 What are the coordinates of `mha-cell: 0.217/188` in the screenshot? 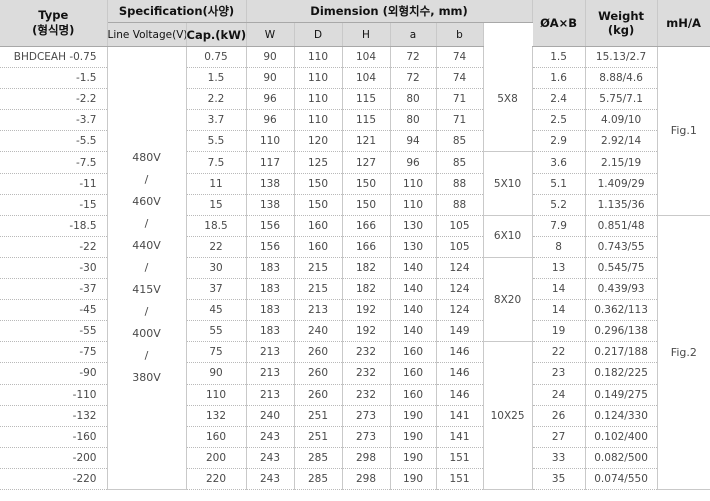 It's located at (621, 352).